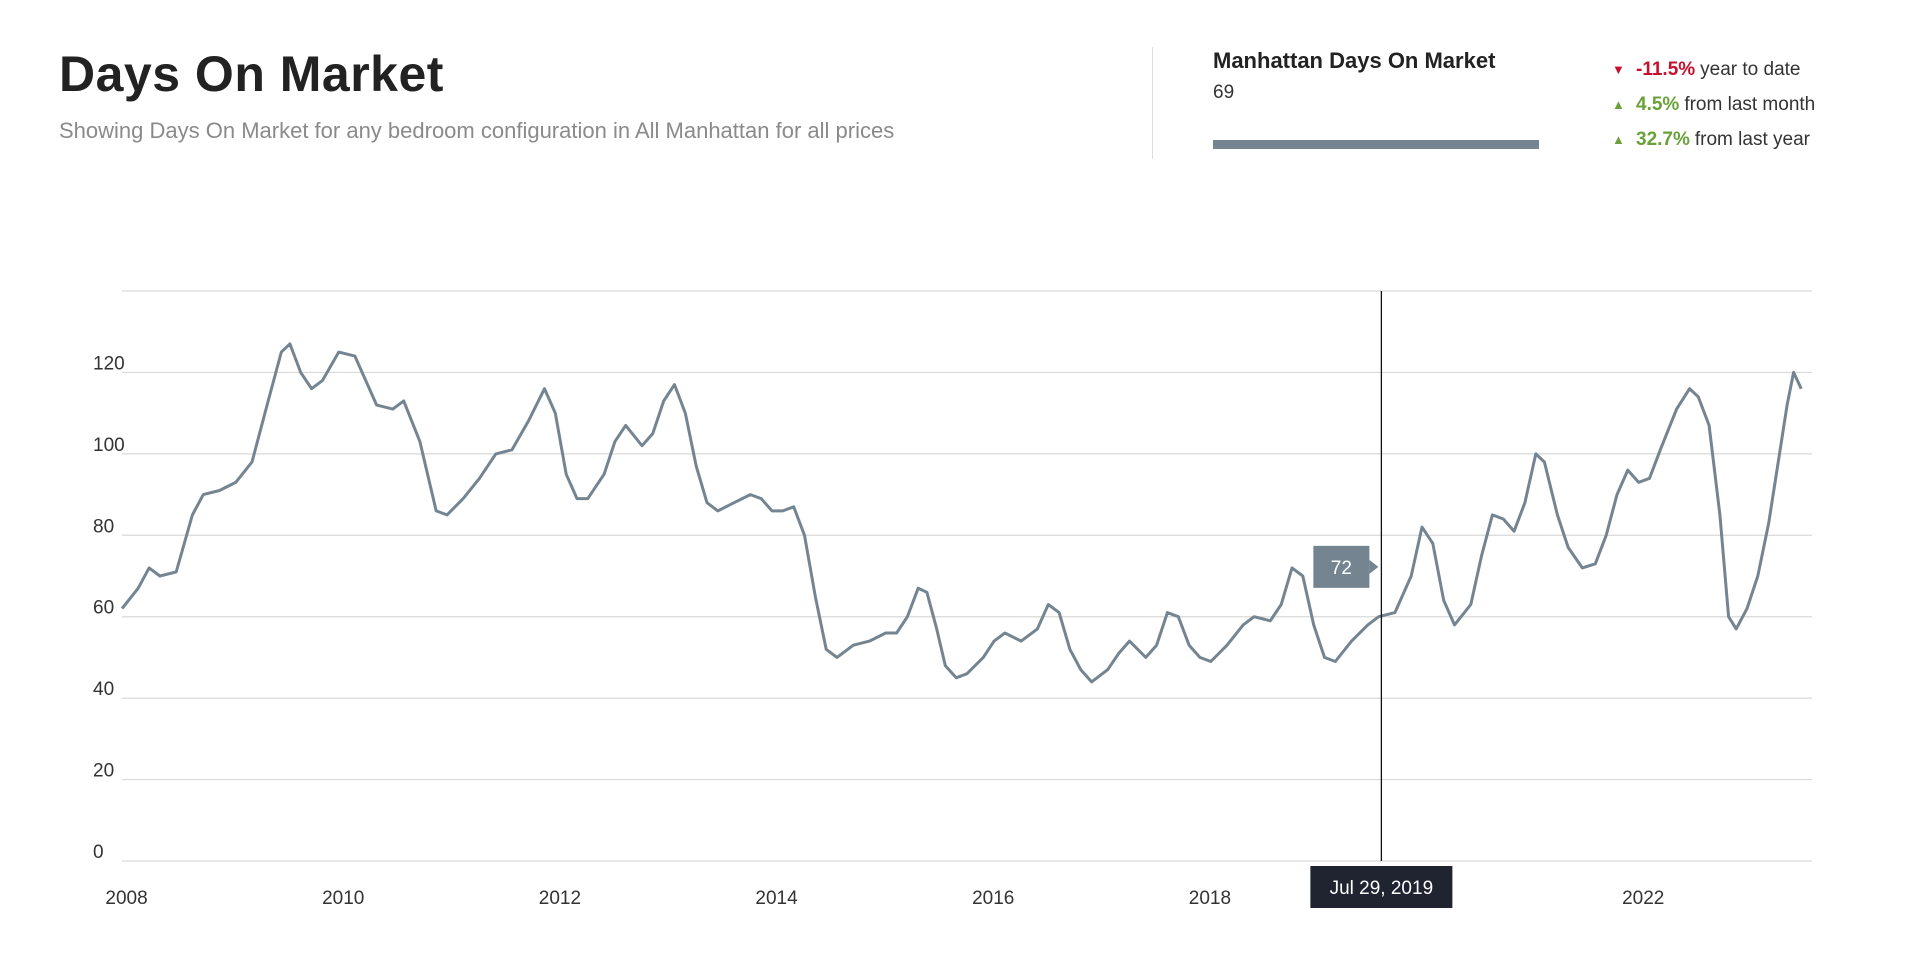 The image size is (1920, 980). I want to click on y-tick-label: 120, so click(109, 363).